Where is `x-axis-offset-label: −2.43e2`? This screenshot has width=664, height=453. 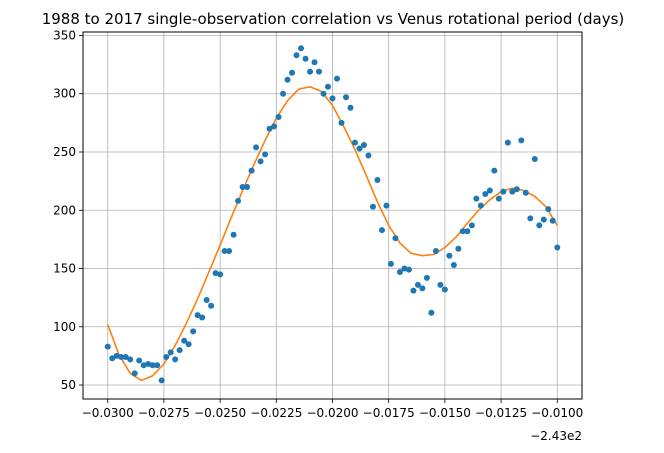 x-axis-offset-label: −2.43e2 is located at coordinates (556, 436).